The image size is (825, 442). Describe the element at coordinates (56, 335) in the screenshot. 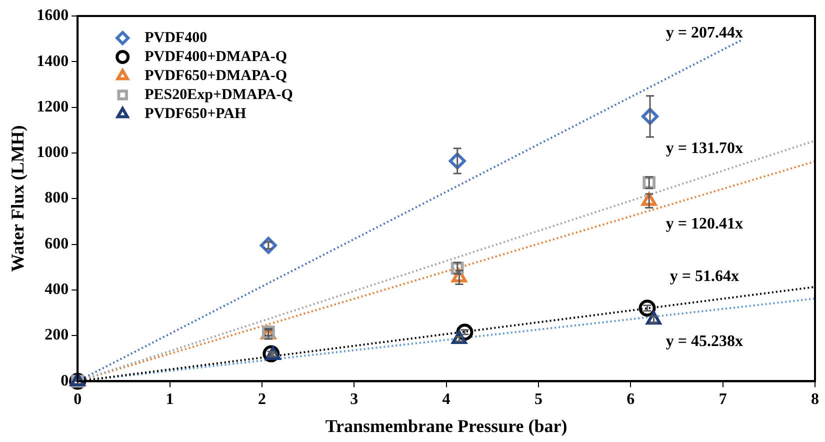

I see `y-tick-label: 200` at that location.